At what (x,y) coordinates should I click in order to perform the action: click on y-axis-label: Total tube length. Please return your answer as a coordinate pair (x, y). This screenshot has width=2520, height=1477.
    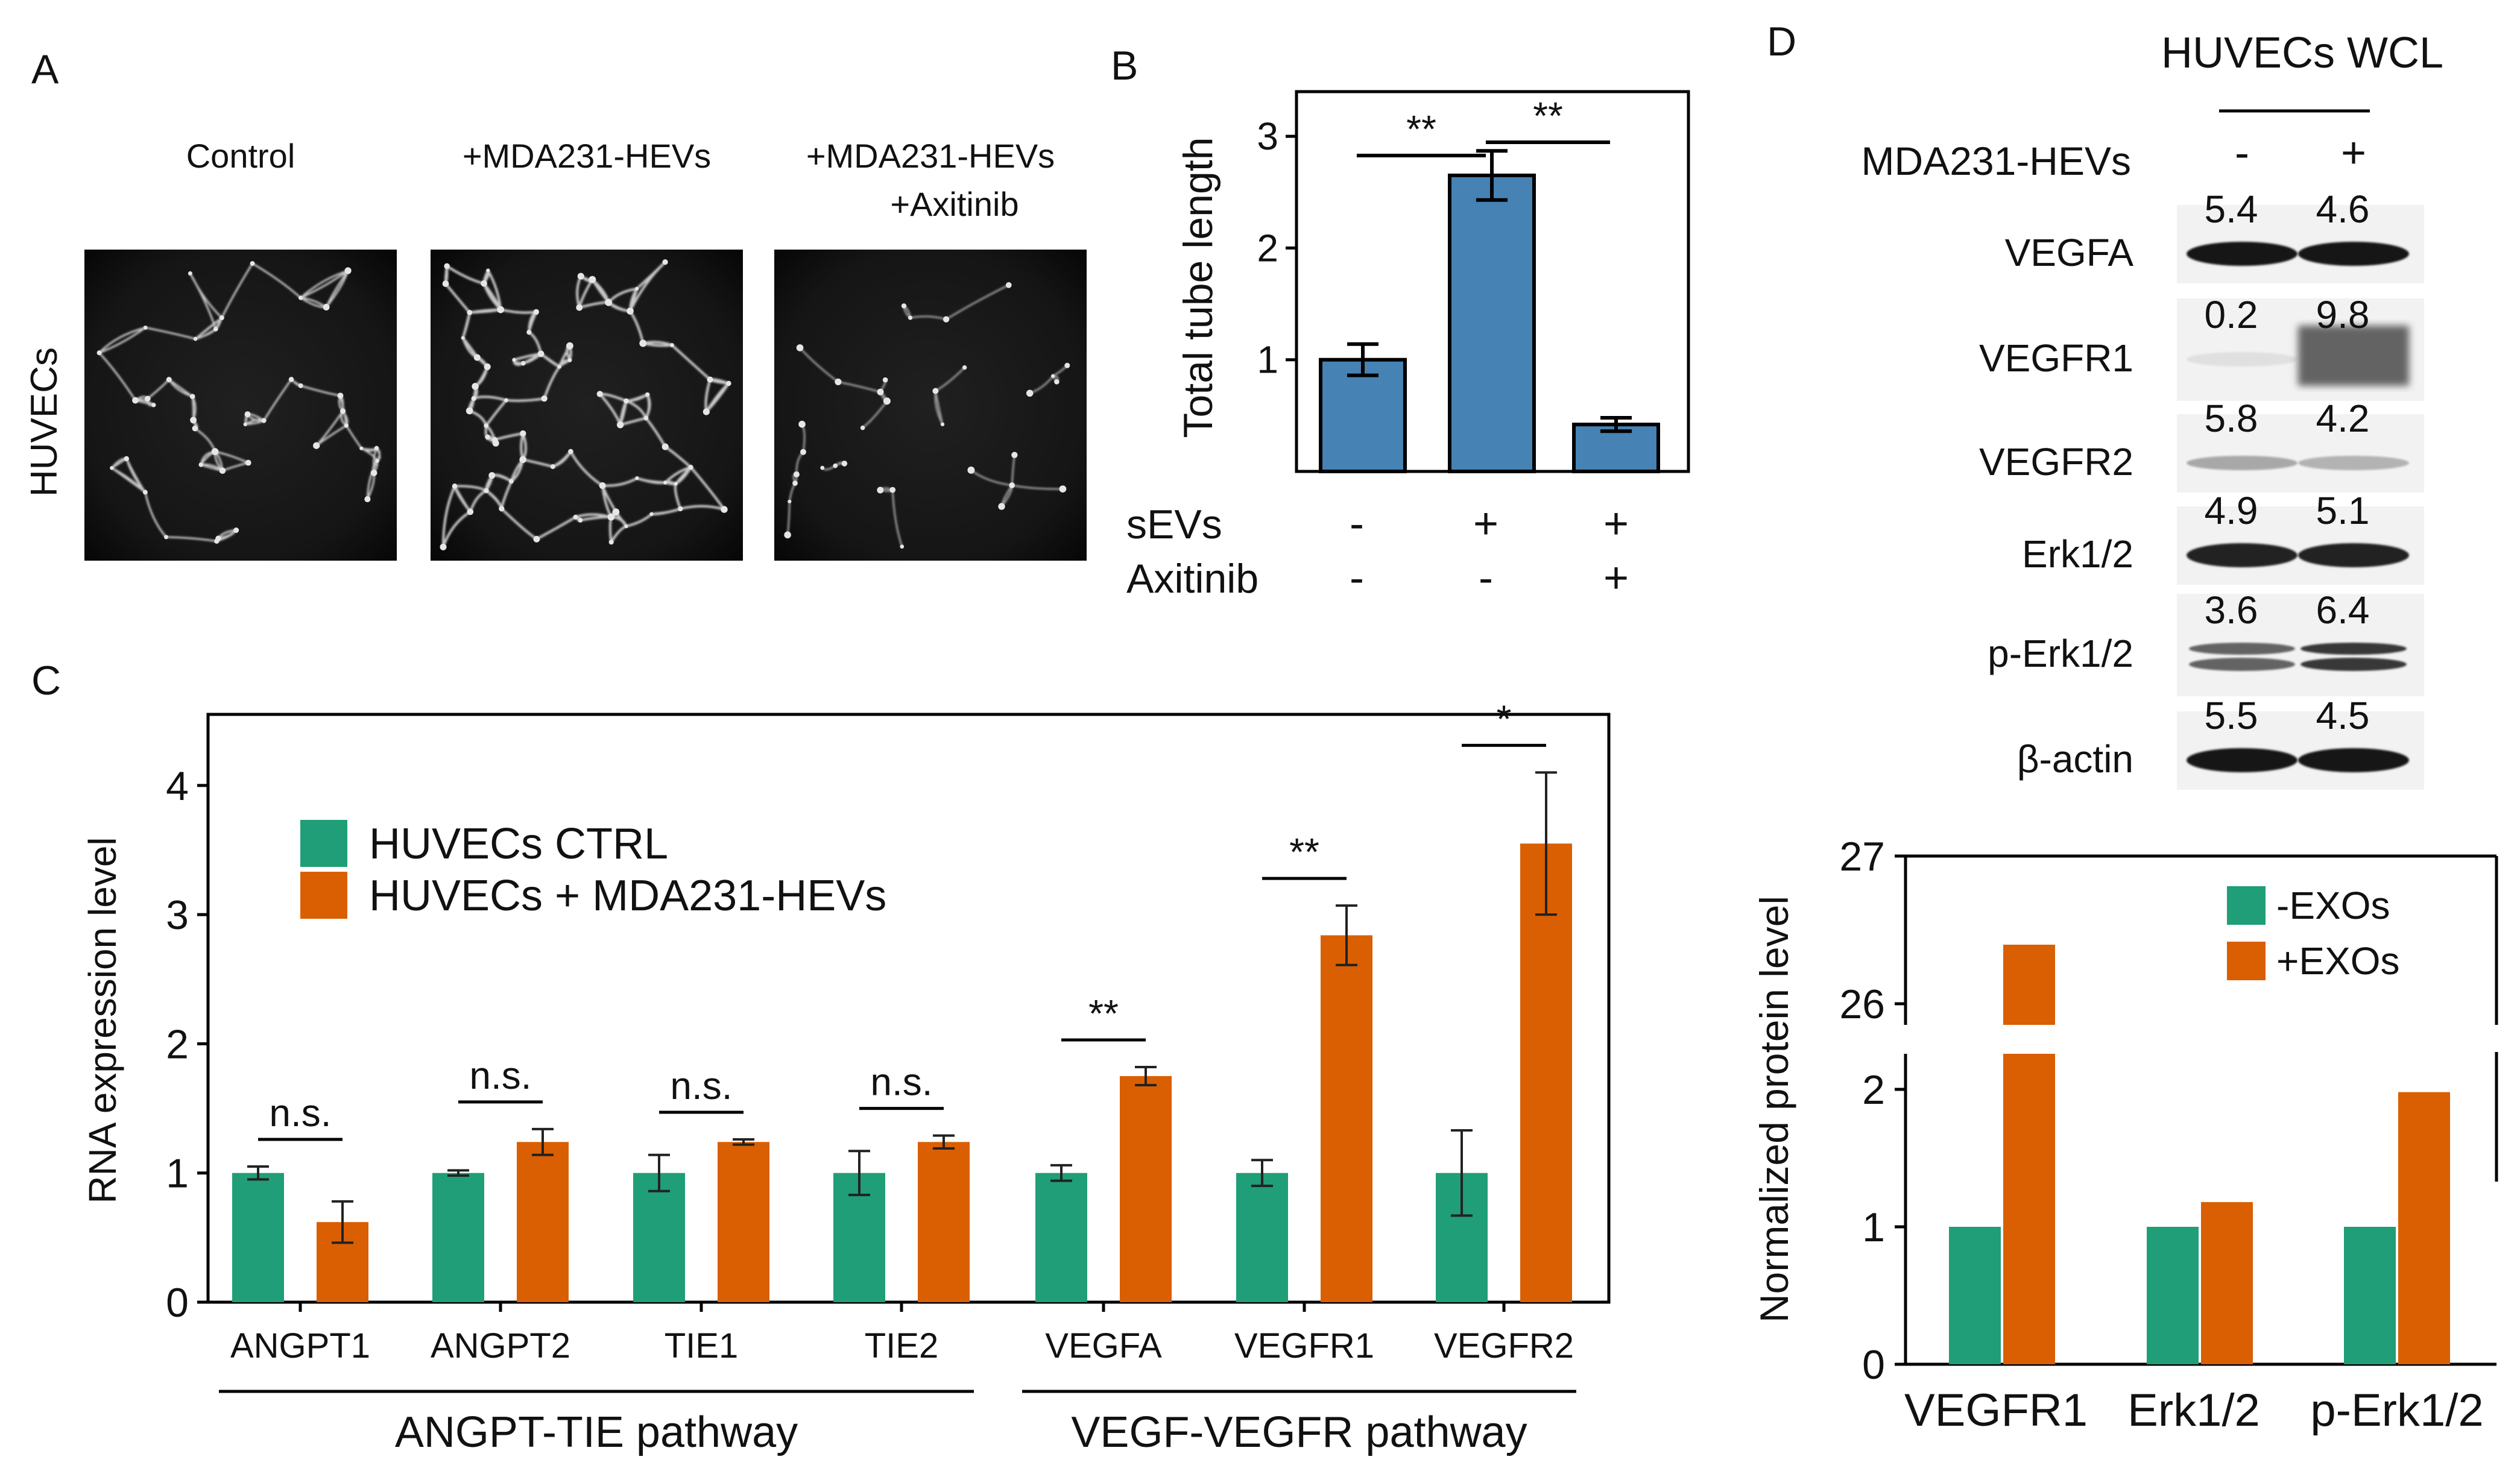
    Looking at the image, I should click on (1198, 287).